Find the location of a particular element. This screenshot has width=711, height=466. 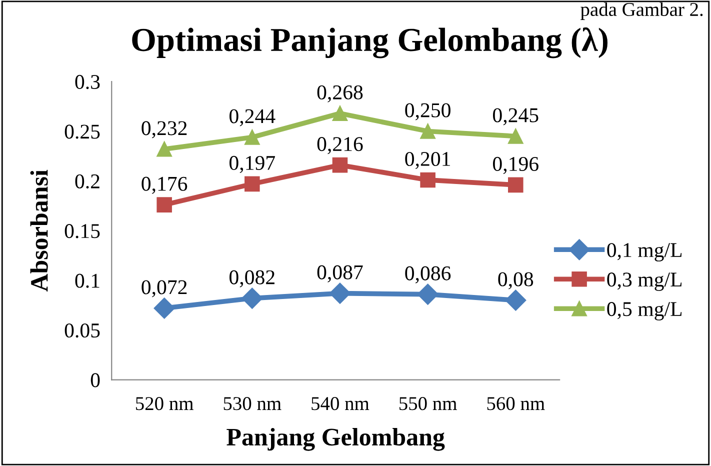

x-tick-label: 530 nm is located at coordinates (253, 403).